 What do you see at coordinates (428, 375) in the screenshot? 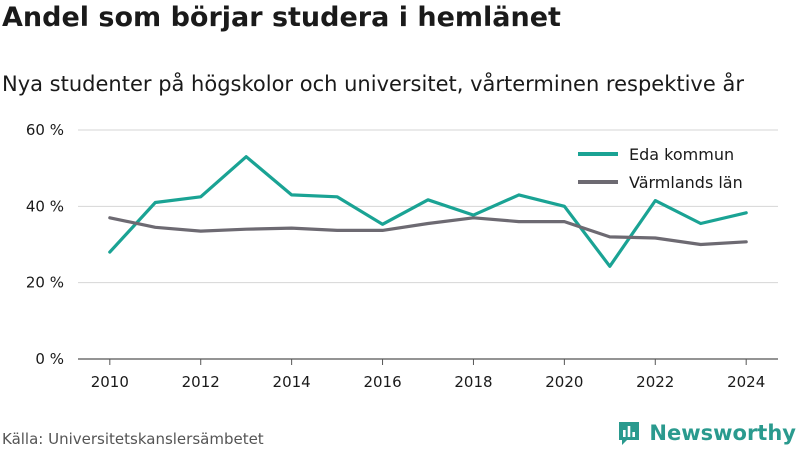
I see `x-axis-ticks: 2010 2012 2014 2016 2018 2020 2022 2024` at bounding box center [428, 375].